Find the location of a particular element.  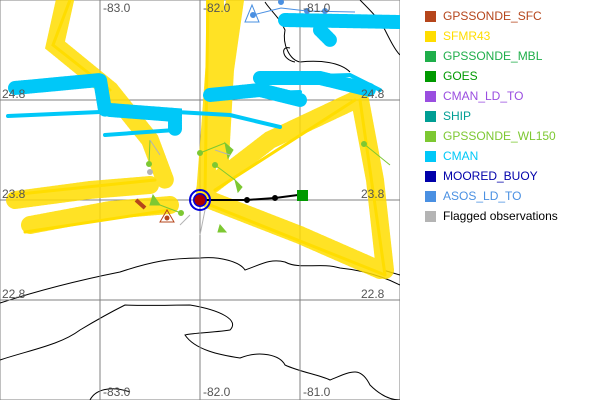

goes-observation is located at coordinates (302, 195).